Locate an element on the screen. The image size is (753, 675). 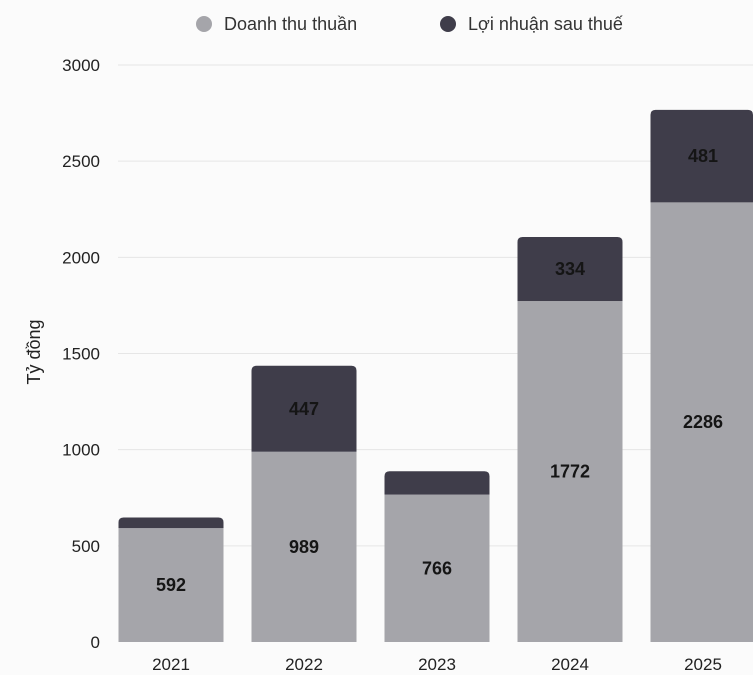
legend-label-revenue: Doanh thu thuần is located at coordinates (290, 24).